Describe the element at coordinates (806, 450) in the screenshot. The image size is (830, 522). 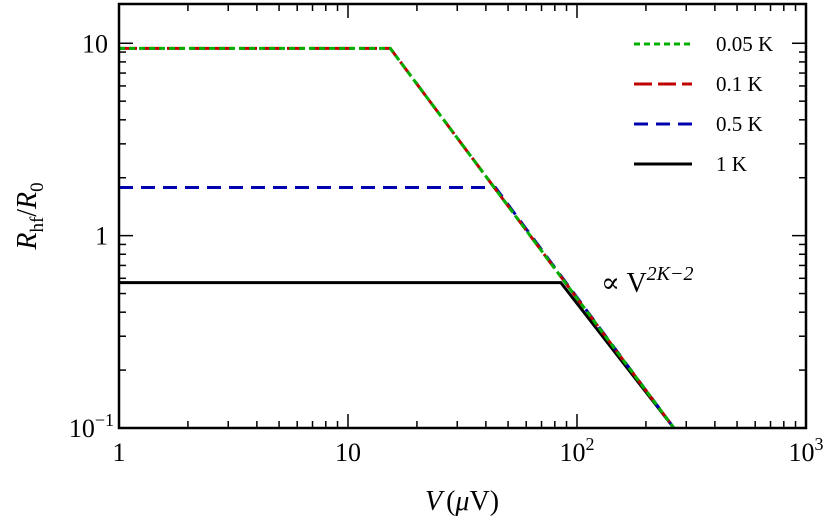
I see `x-tick-label: 10³` at that location.